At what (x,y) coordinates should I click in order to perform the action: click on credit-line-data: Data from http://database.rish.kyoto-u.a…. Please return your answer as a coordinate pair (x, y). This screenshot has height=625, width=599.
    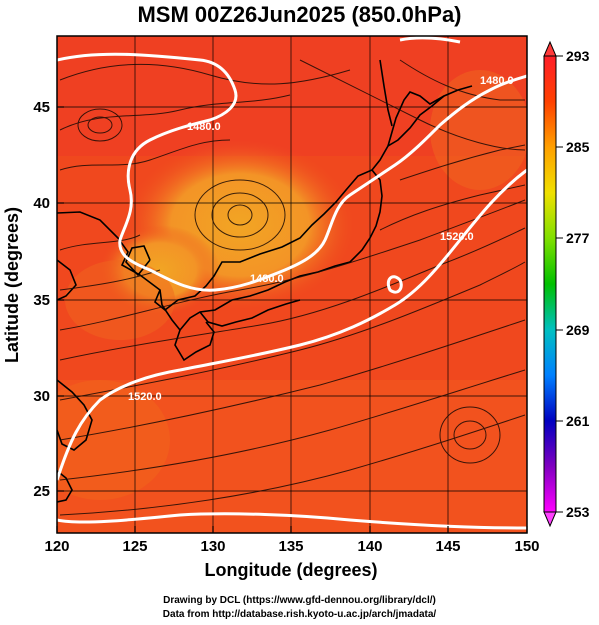
    Looking at the image, I should click on (299, 614).